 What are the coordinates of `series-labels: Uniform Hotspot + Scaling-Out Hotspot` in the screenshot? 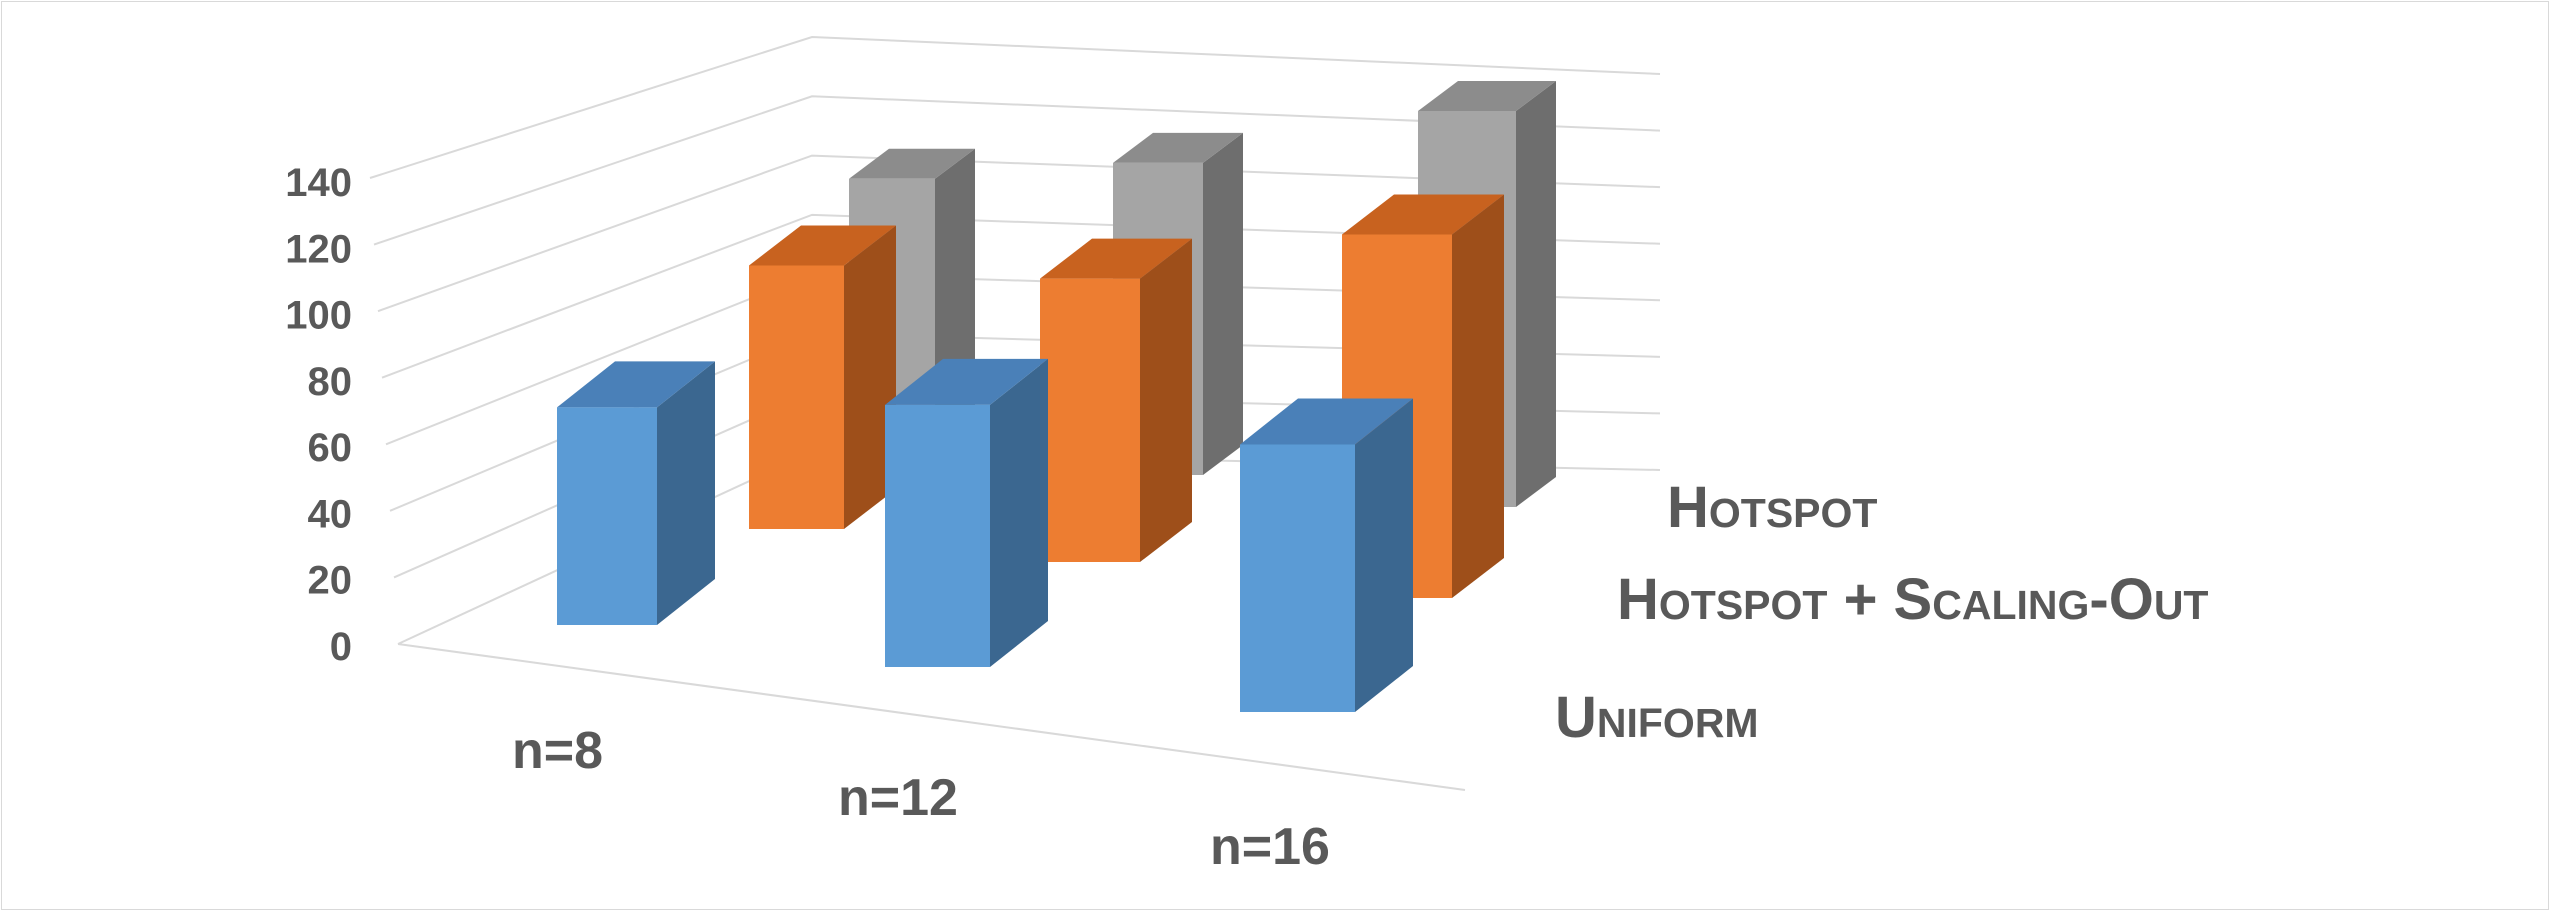 It's located at (1881, 612).